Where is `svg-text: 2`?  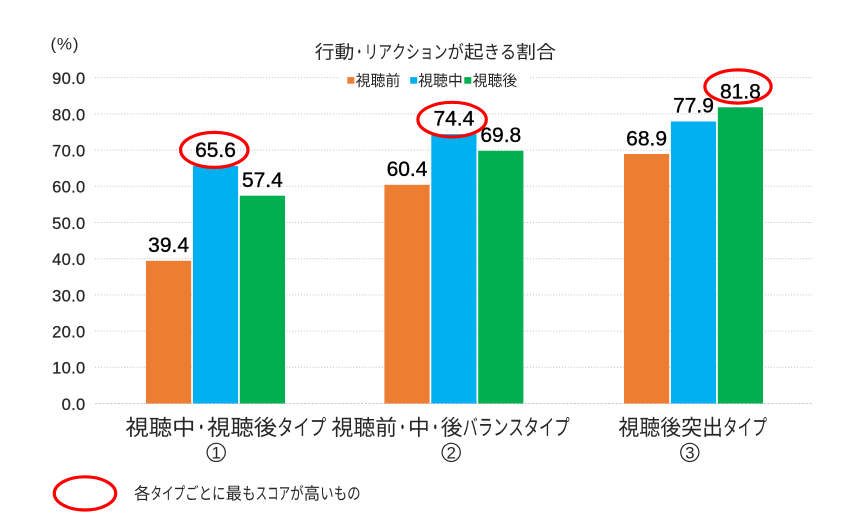
svg-text: 2 is located at coordinates (450, 453).